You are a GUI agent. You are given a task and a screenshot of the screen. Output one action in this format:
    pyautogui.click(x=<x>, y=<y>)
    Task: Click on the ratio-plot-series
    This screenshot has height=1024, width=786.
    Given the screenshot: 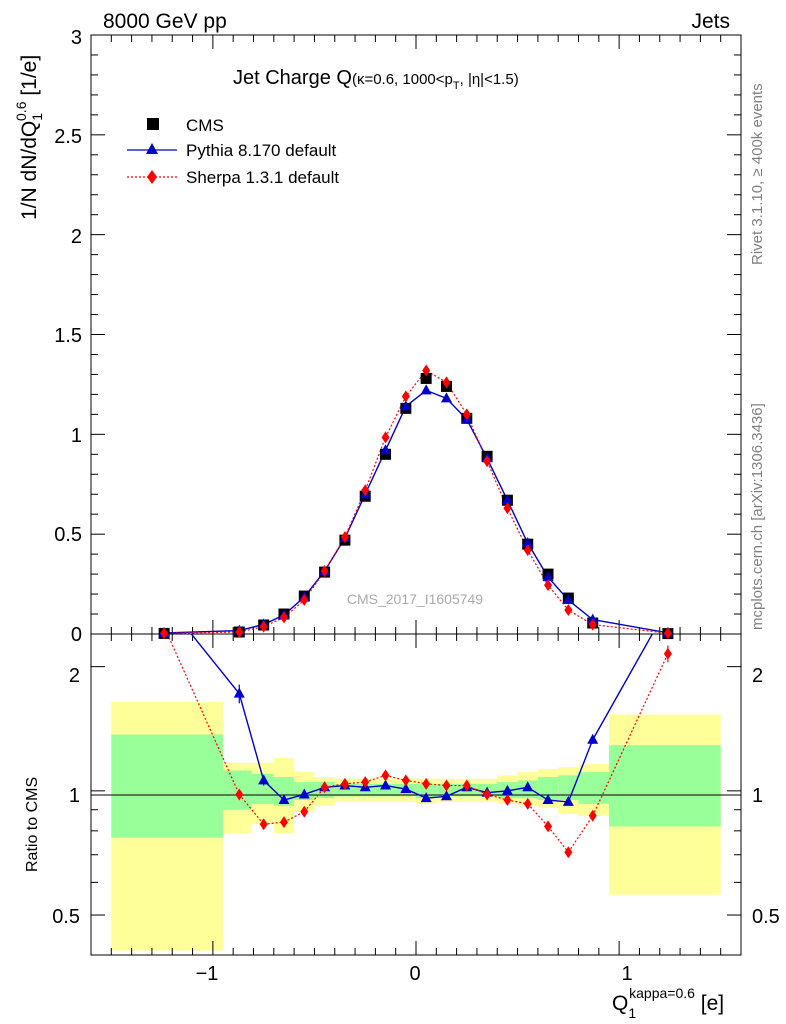 What is the action you would take?
    pyautogui.click(x=419, y=746)
    